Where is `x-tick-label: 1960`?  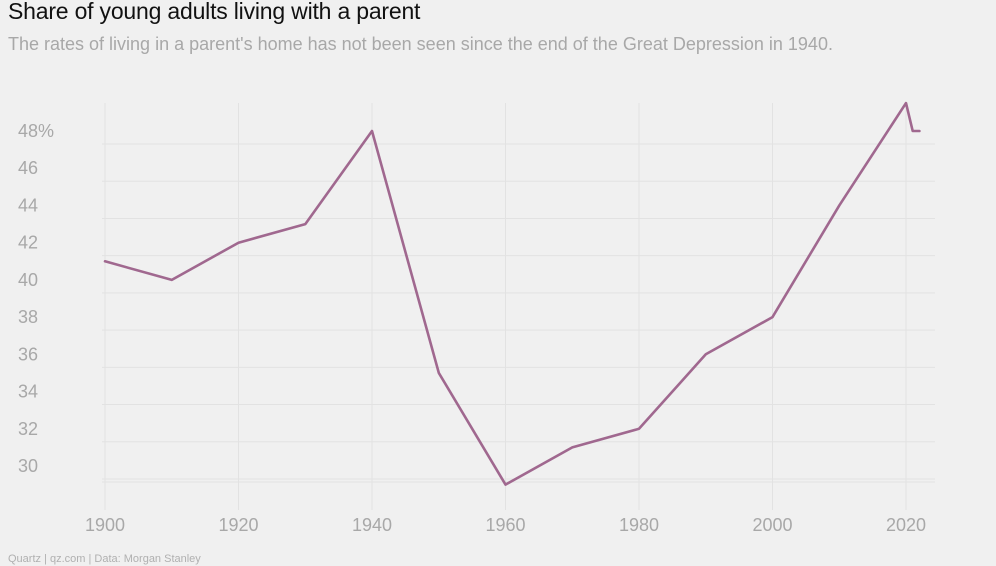
x-tick-label: 1960 is located at coordinates (505, 525).